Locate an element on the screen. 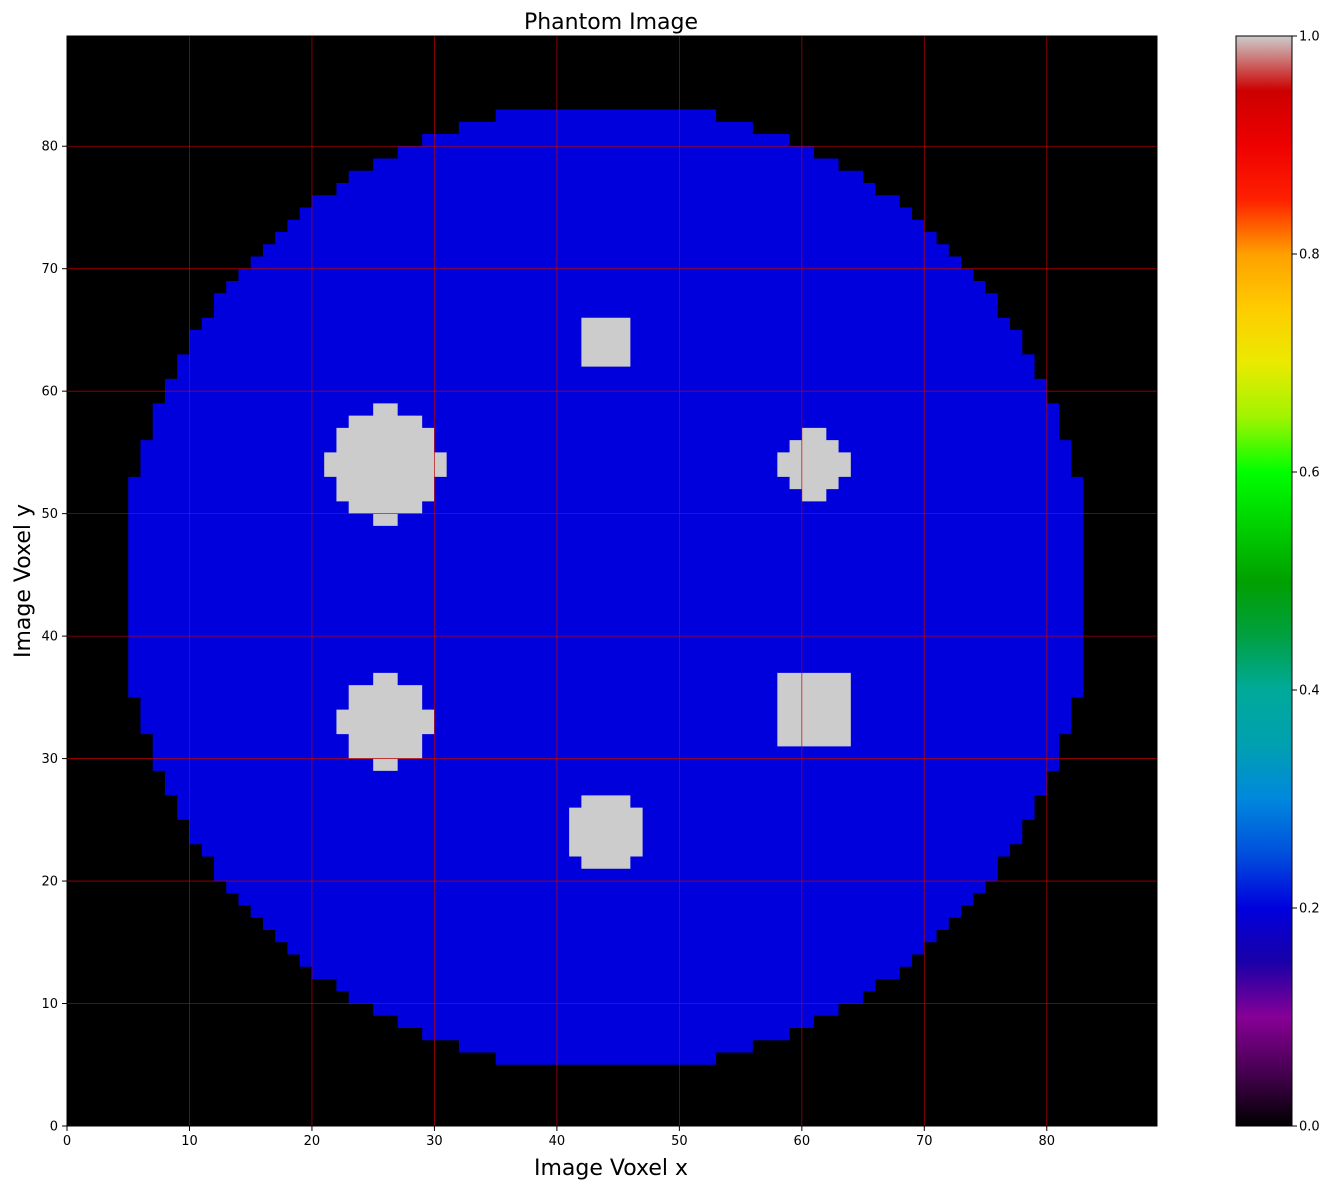 Image resolution: width=1330 pixels, height=1193 pixels. x-tick-label: 70 is located at coordinates (924, 1141).